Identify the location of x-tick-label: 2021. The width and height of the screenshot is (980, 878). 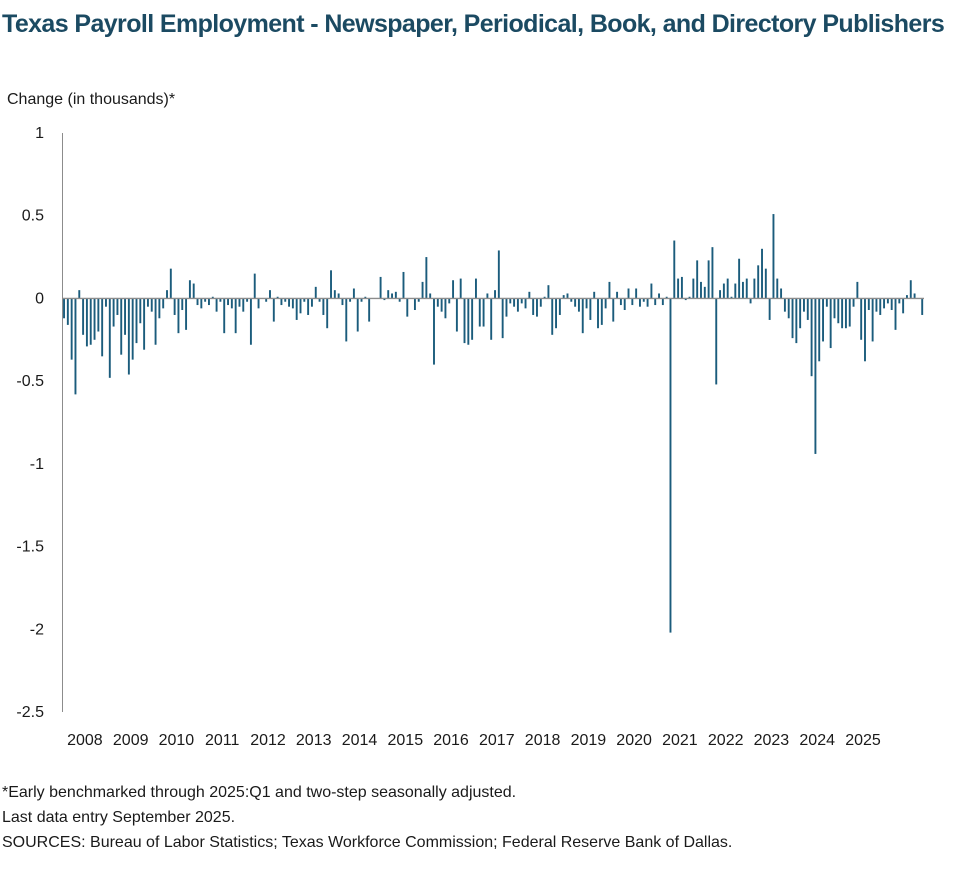
(680, 740).